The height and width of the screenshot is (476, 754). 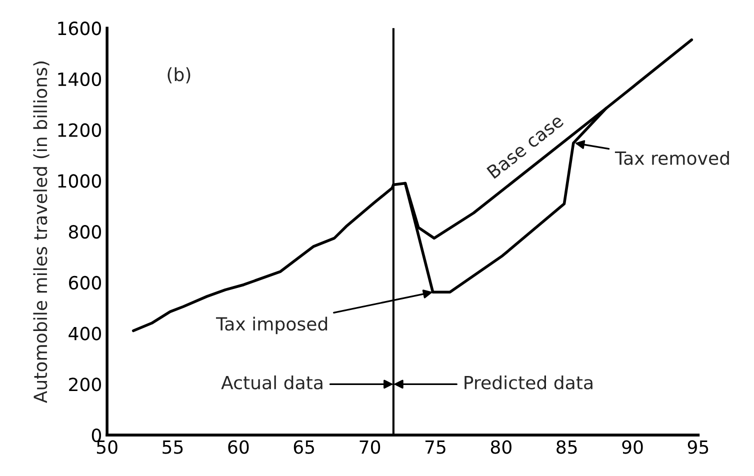 What do you see at coordinates (85, 283) in the screenshot?
I see `y-tick-label: 600` at bounding box center [85, 283].